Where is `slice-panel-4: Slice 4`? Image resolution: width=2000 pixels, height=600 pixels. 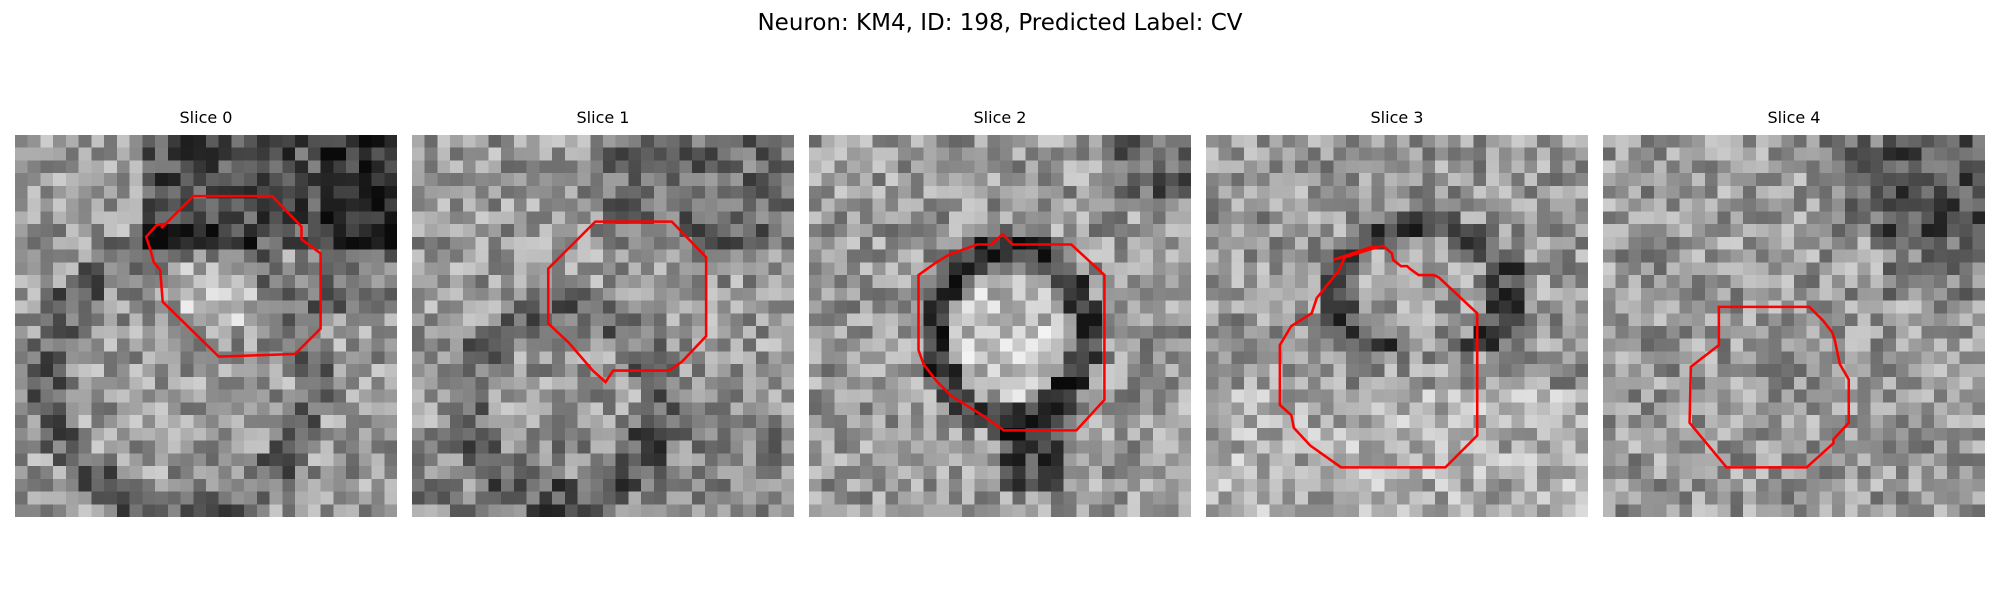 slice-panel-4: Slice 4 is located at coordinates (1794, 312).